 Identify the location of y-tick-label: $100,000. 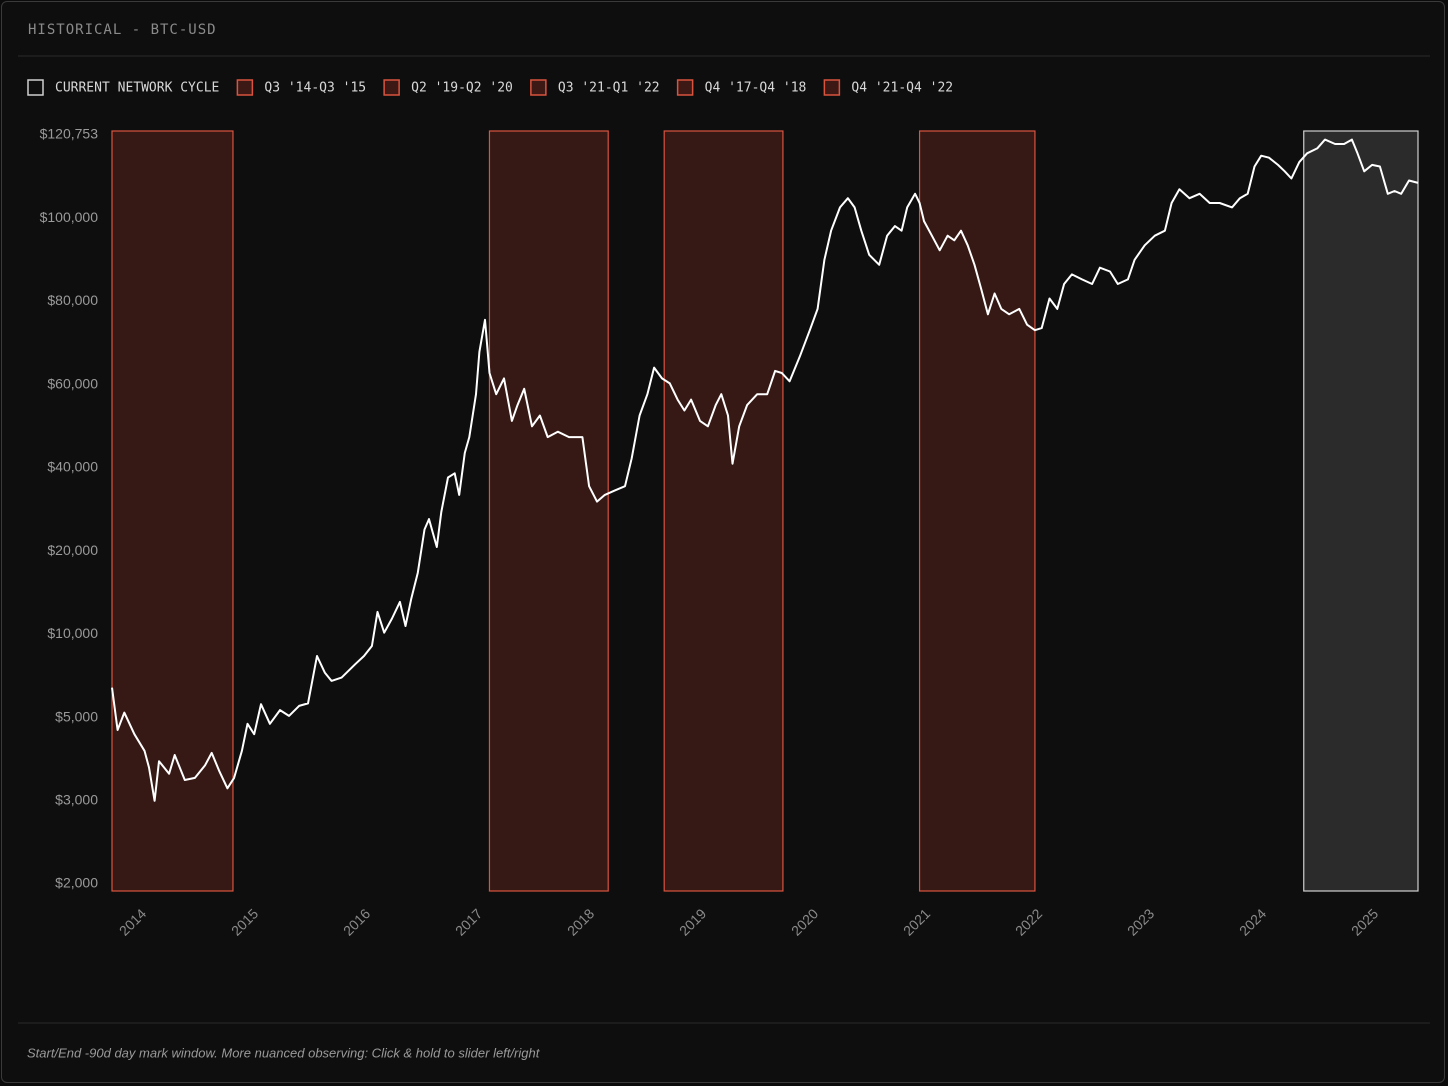
(69, 217).